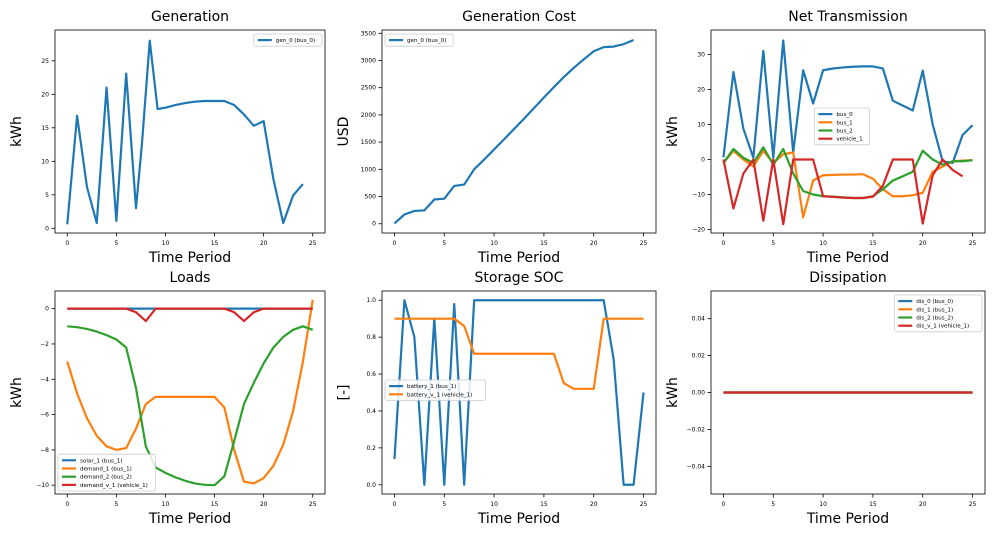 This screenshot has height=537, width=993. What do you see at coordinates (371, 300) in the screenshot?
I see `y-tick-label: 1.0` at bounding box center [371, 300].